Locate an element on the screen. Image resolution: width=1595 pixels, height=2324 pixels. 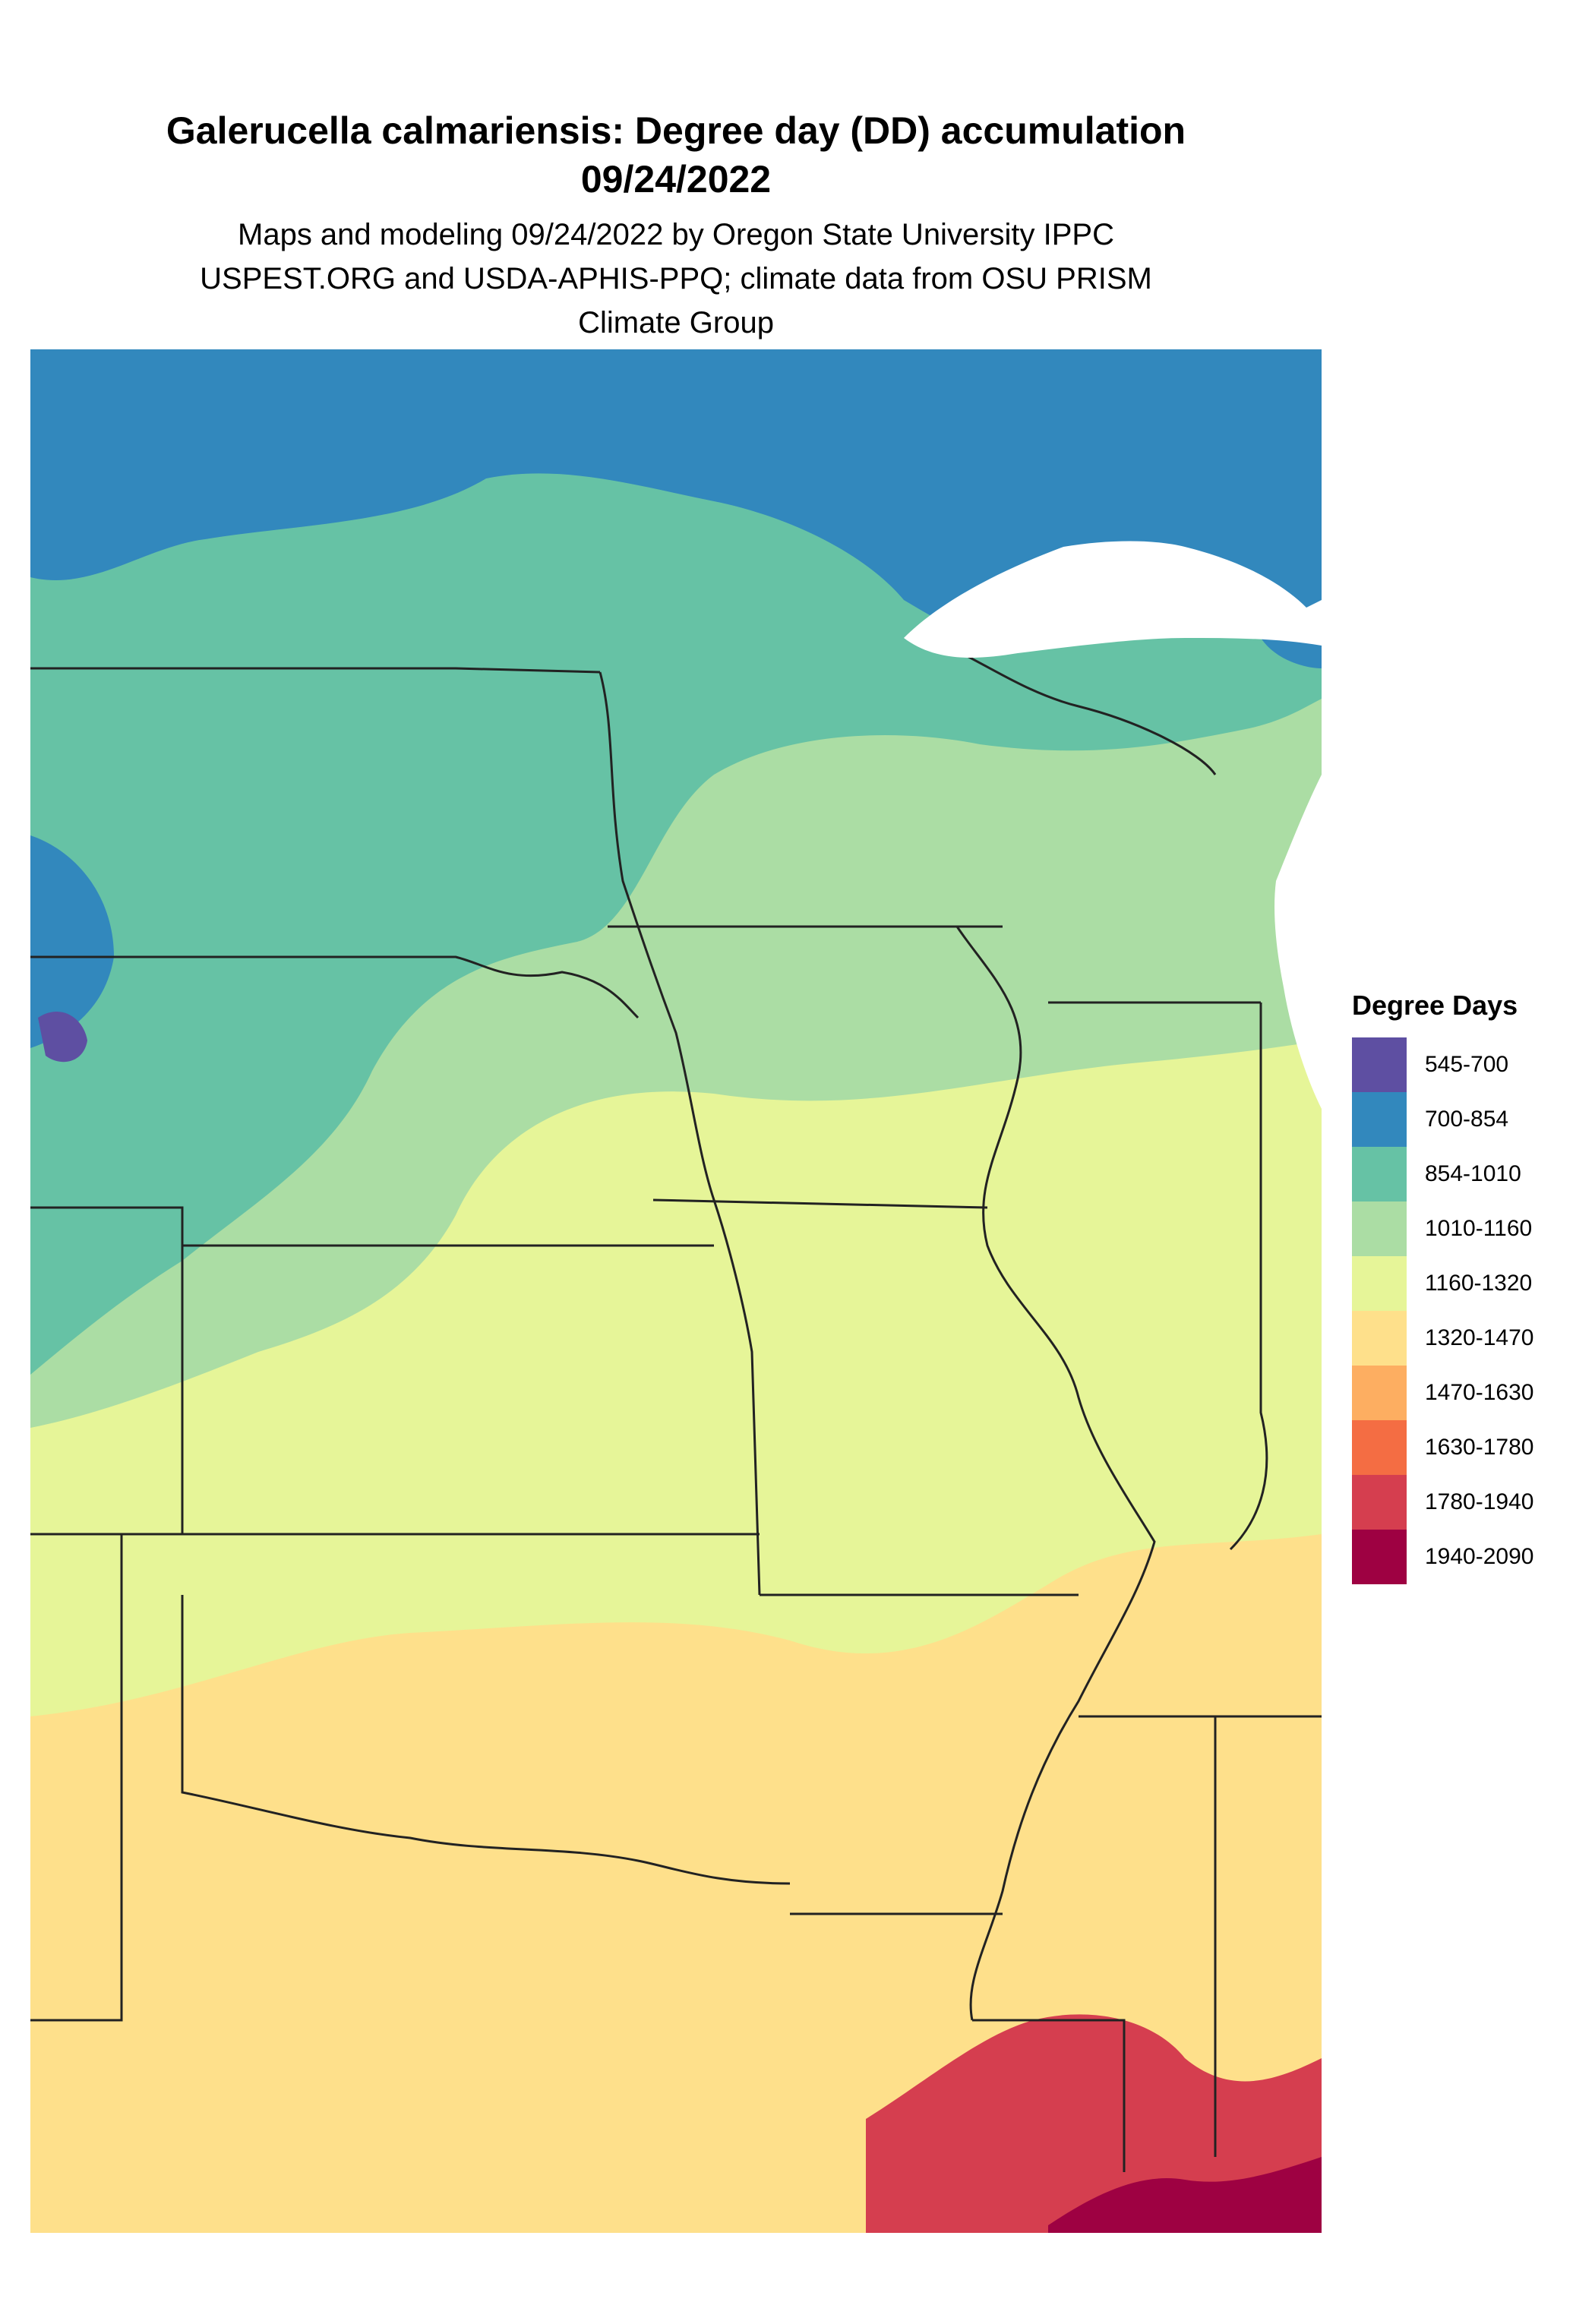
legend-item: 1470-1630 is located at coordinates (1466, 1393).